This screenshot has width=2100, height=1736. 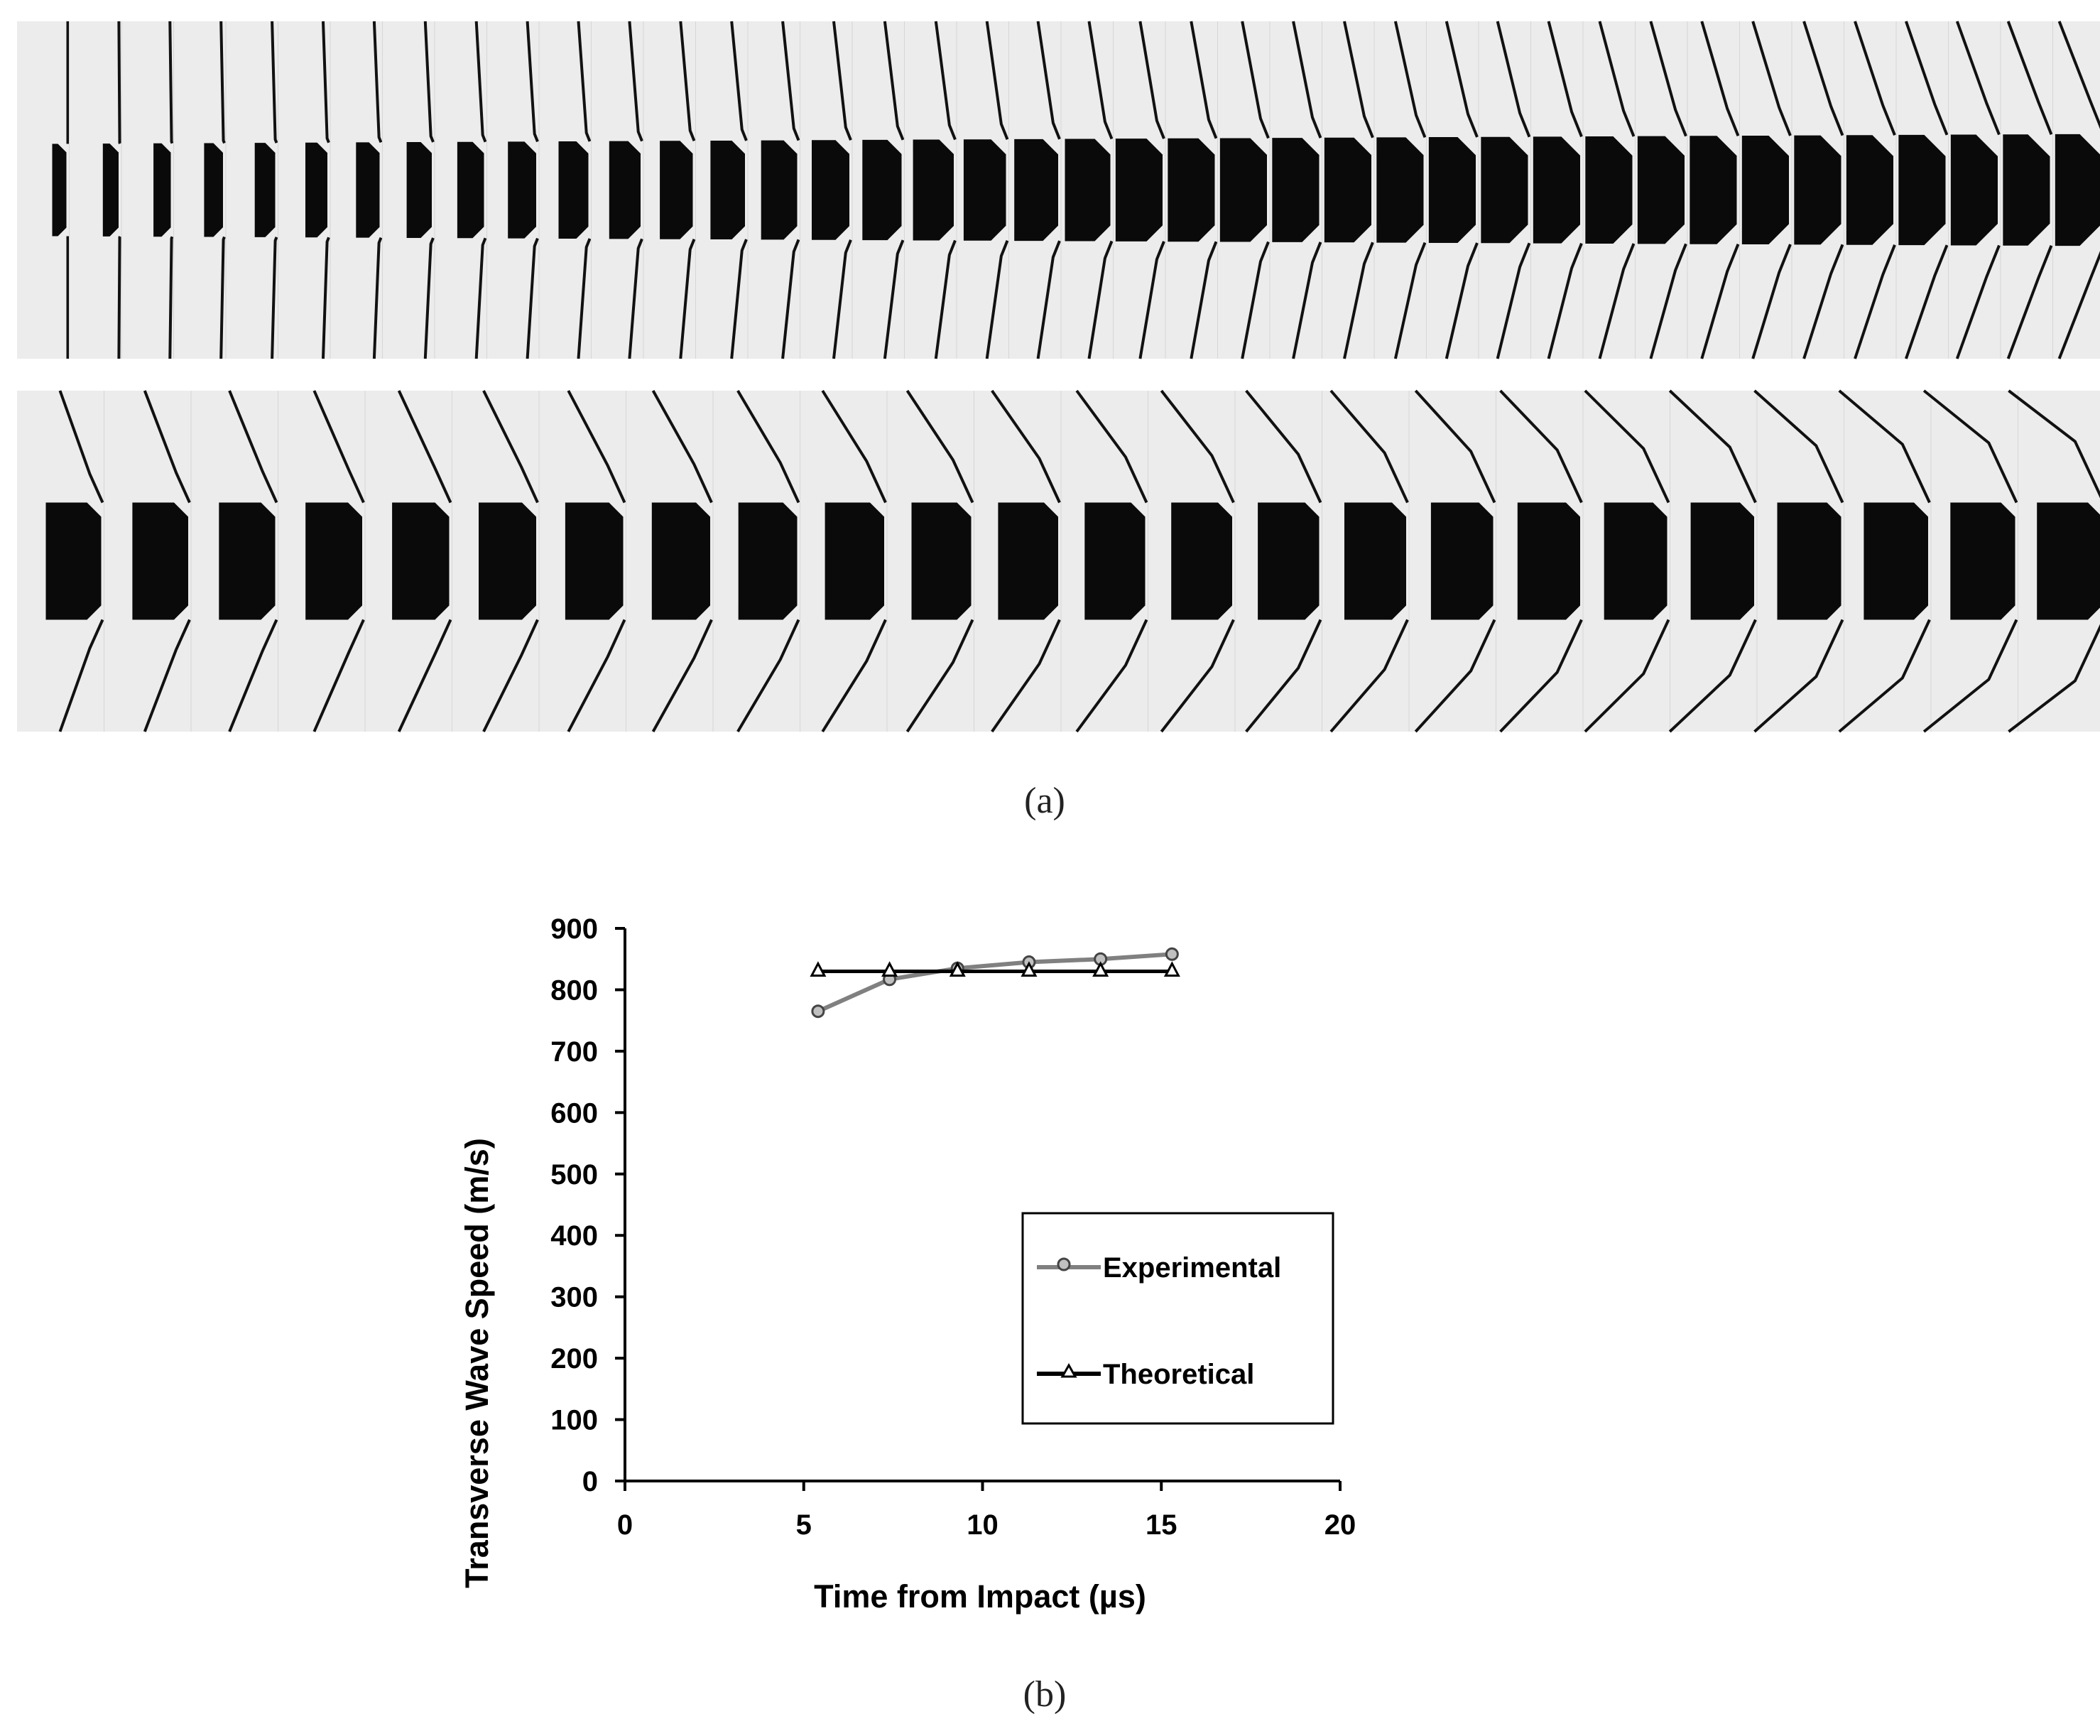 What do you see at coordinates (574, 929) in the screenshot?
I see `y-tick-label: 900` at bounding box center [574, 929].